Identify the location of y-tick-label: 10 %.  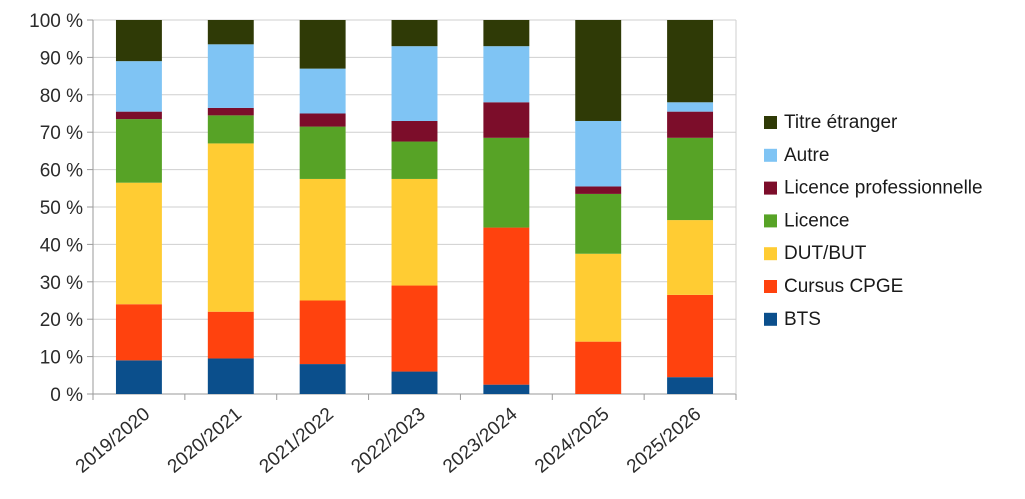
(61, 358).